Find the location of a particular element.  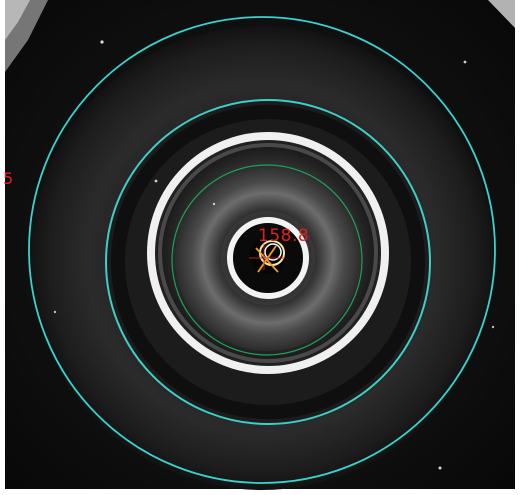

inner-fit-circle is located at coordinates (267, 260).